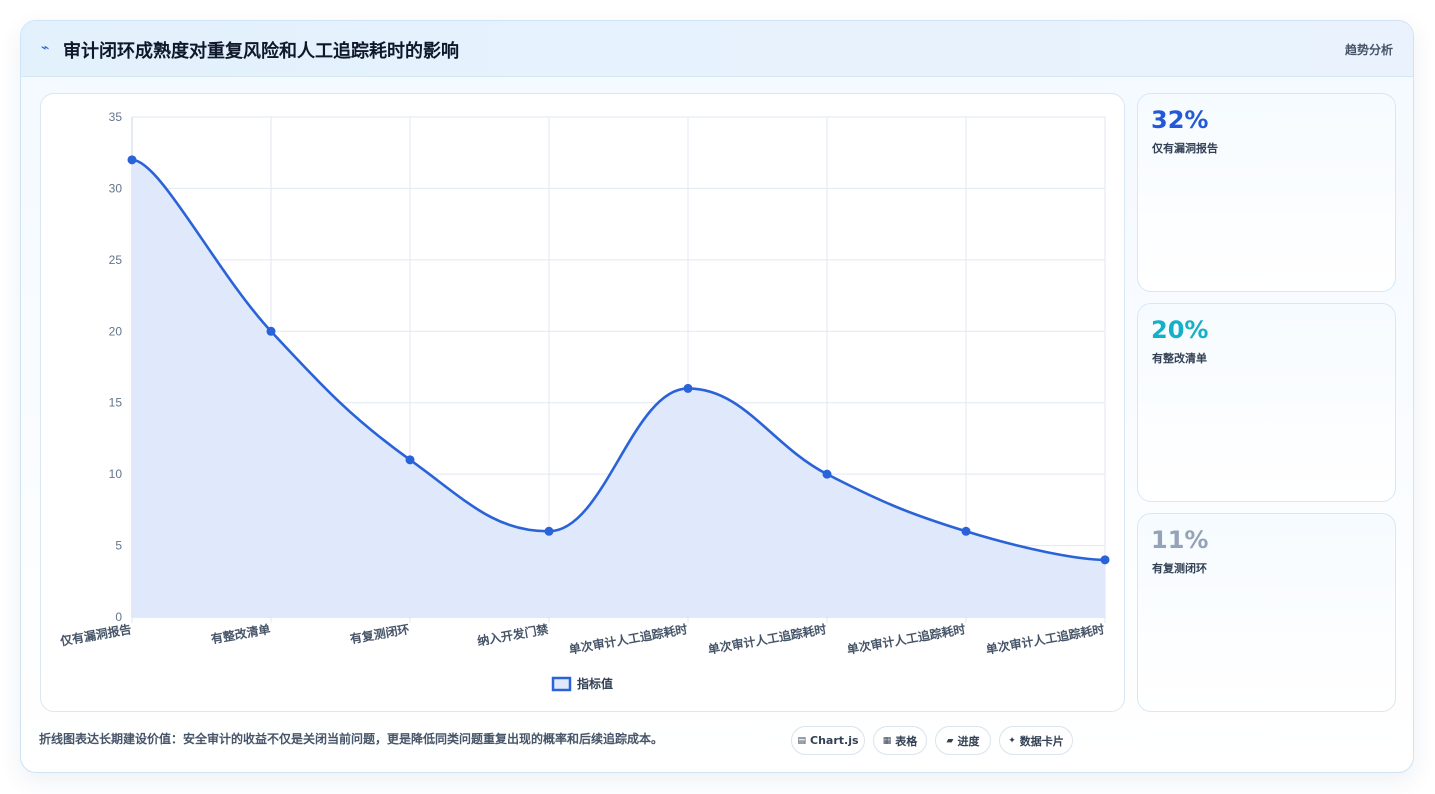 Image resolution: width=1435 pixels, height=794 pixels. I want to click on progress-icon: ▰, so click(950, 740).